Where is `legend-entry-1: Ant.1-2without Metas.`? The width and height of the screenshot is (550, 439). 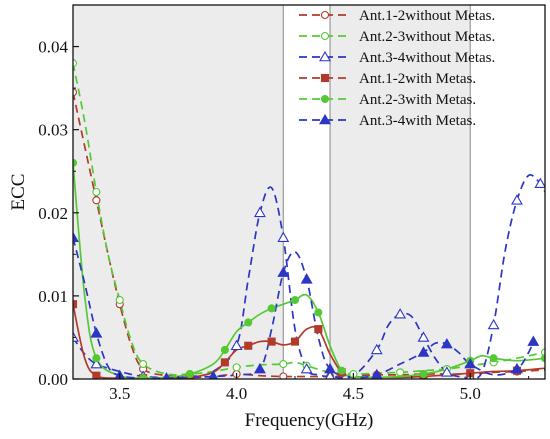 legend-entry-1: Ant.1-2without Metas. is located at coordinates (397, 16).